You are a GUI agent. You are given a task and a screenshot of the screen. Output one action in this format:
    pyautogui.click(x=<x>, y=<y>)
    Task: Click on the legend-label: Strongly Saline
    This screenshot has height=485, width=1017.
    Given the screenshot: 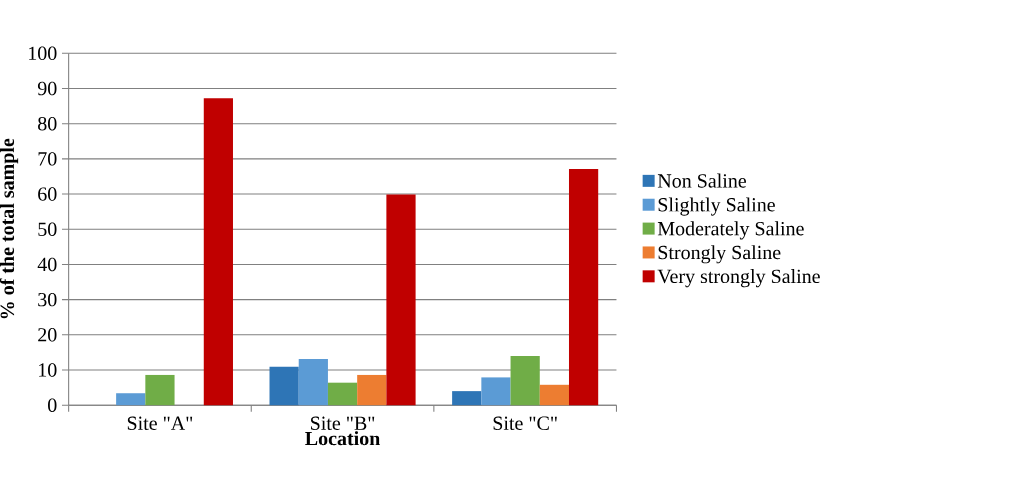 What is the action you would take?
    pyautogui.click(x=719, y=254)
    